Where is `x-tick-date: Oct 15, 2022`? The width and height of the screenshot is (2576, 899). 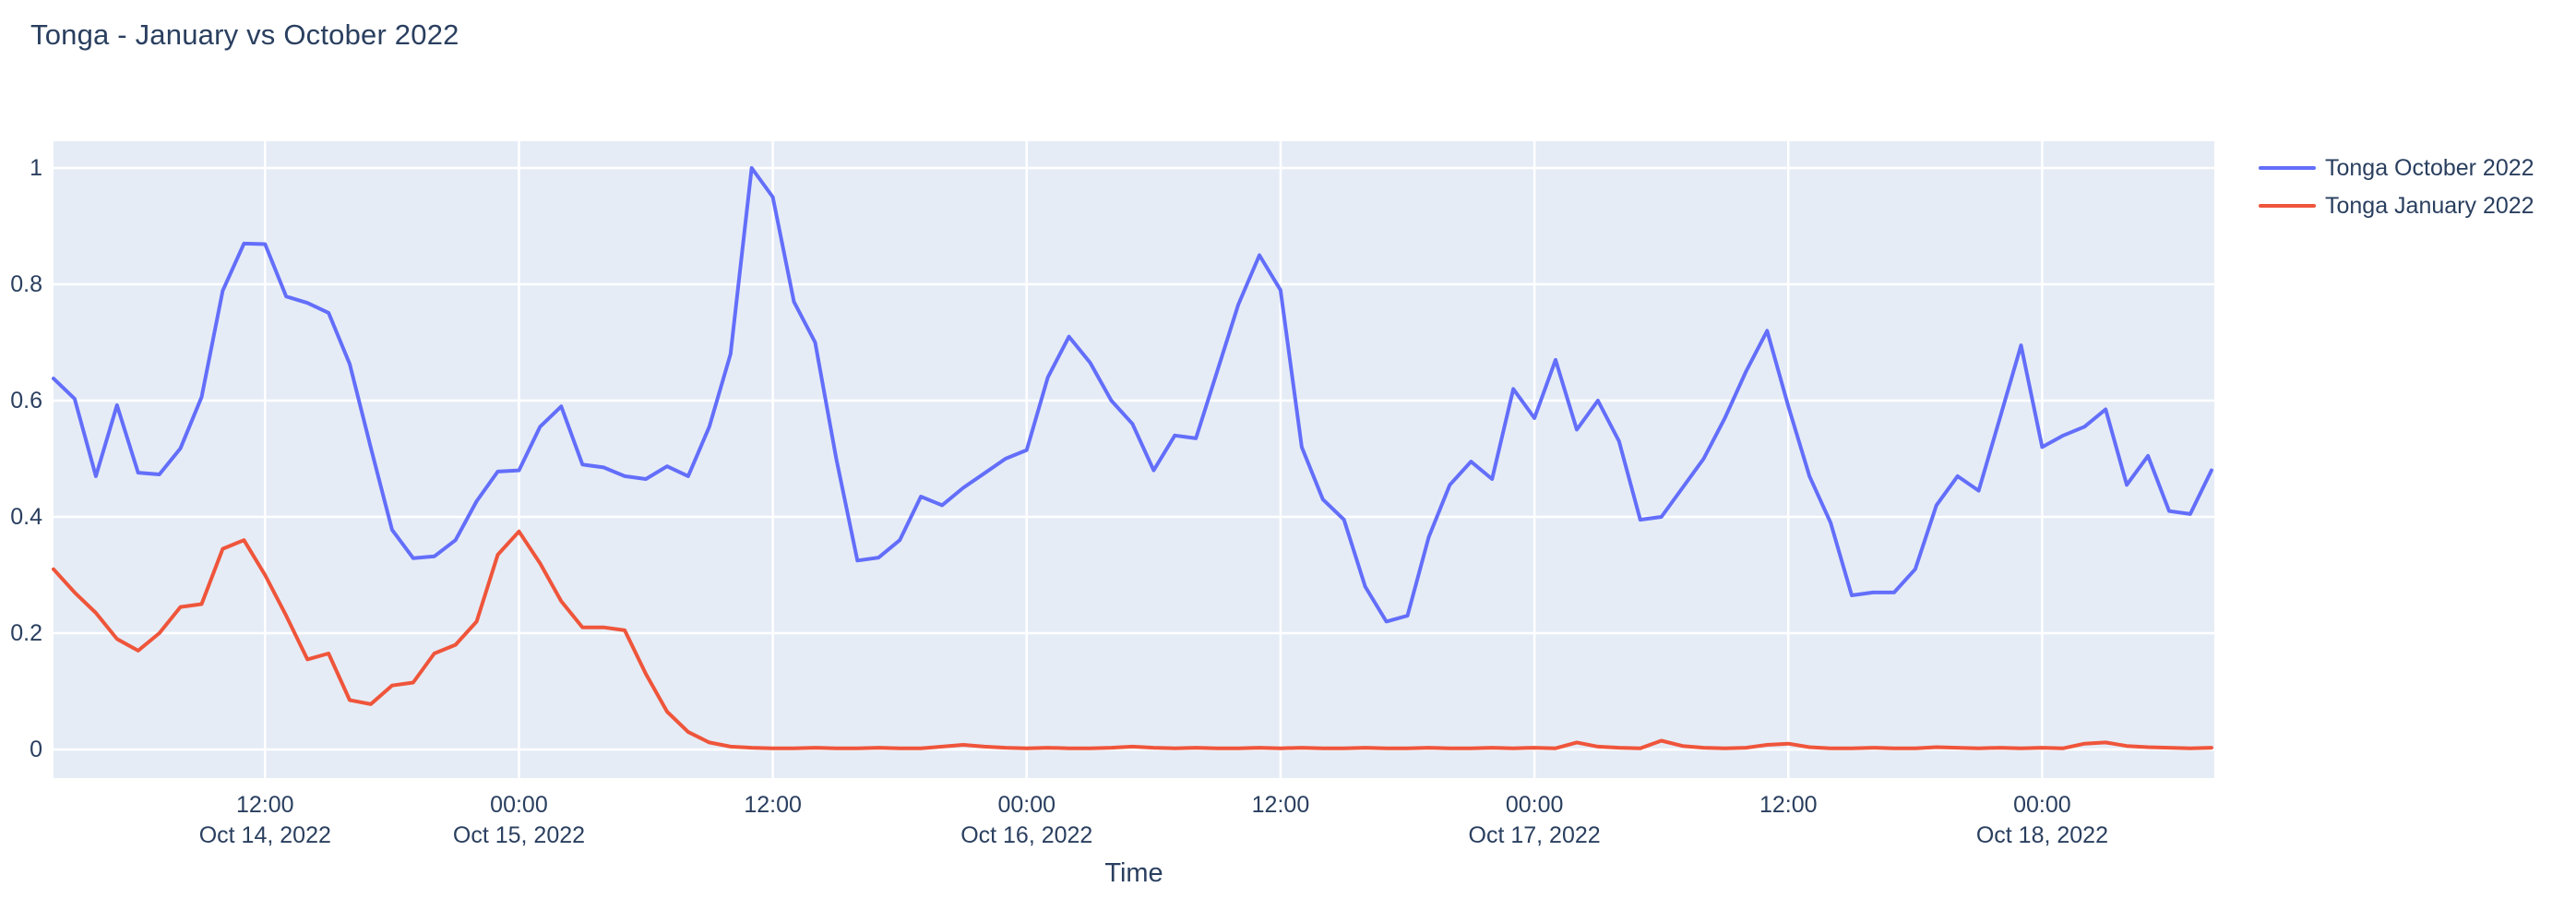
x-tick-date: Oct 15, 2022 is located at coordinates (519, 835).